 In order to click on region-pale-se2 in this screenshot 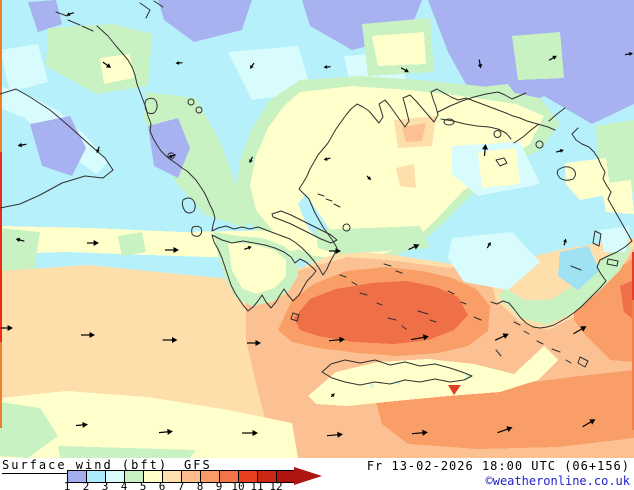, I will do `click(615, 239)`.